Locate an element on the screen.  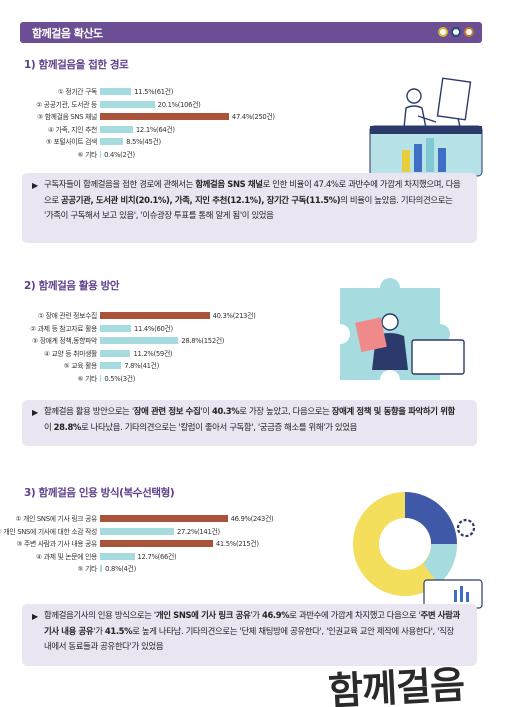
header-dots is located at coordinates (456, 32).